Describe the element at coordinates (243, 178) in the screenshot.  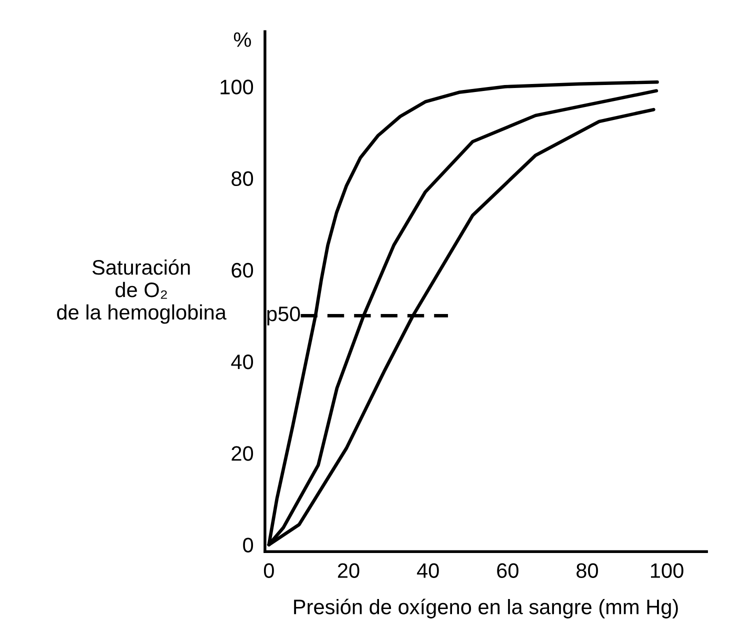
I see `y-tick-label: 80` at that location.